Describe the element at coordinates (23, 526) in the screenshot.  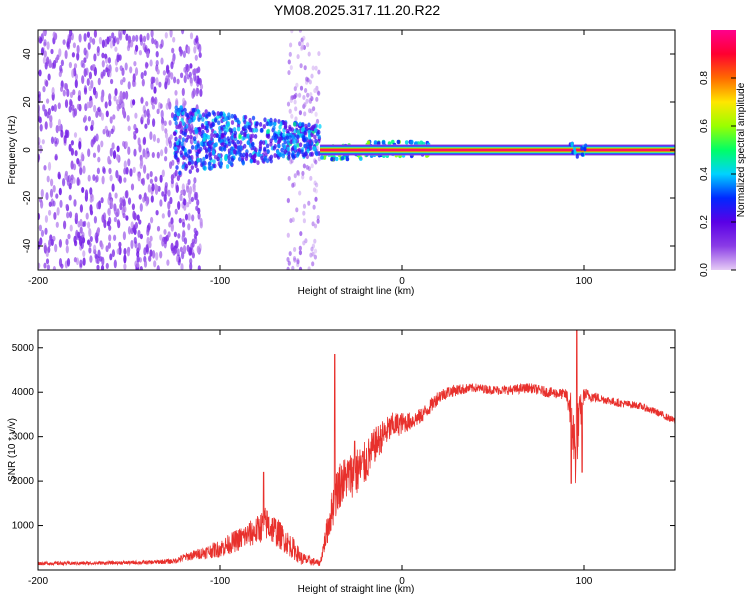
I see `snr-ytick-label: 1000` at that location.